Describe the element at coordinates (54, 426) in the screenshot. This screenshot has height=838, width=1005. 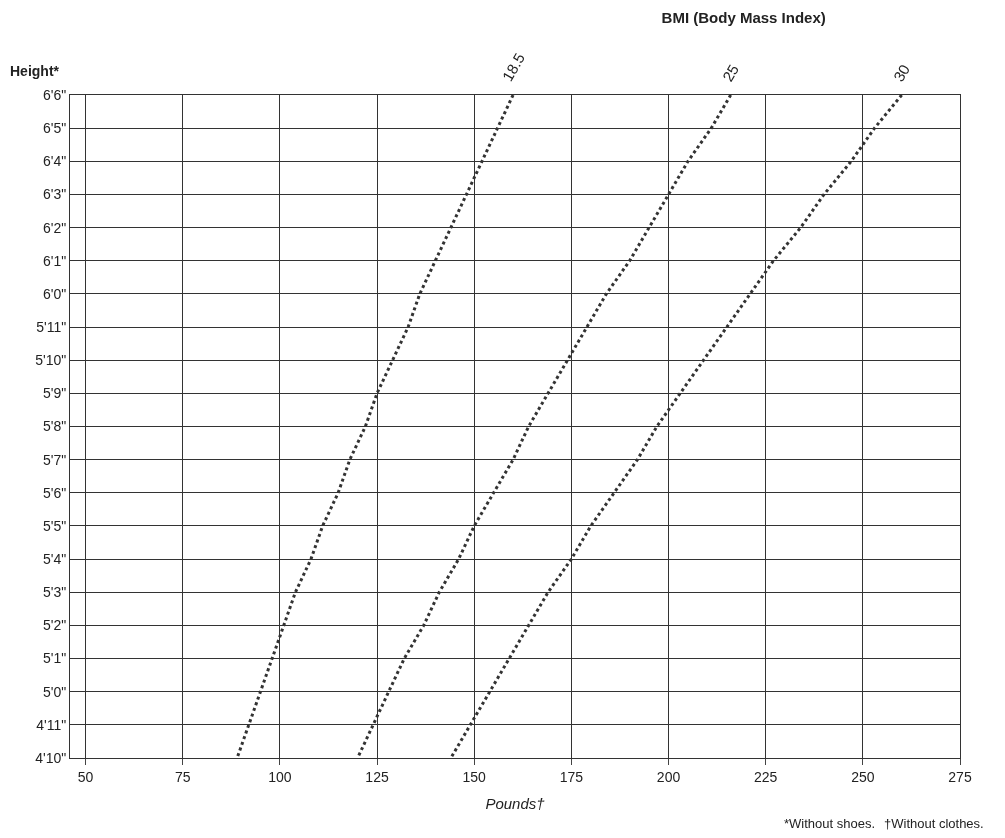
I see `y-tick-label: 5'8"` at that location.